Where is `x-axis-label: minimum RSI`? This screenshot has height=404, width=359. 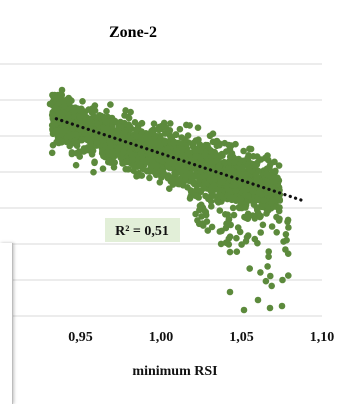 x-axis-label: minimum RSI is located at coordinates (174, 371).